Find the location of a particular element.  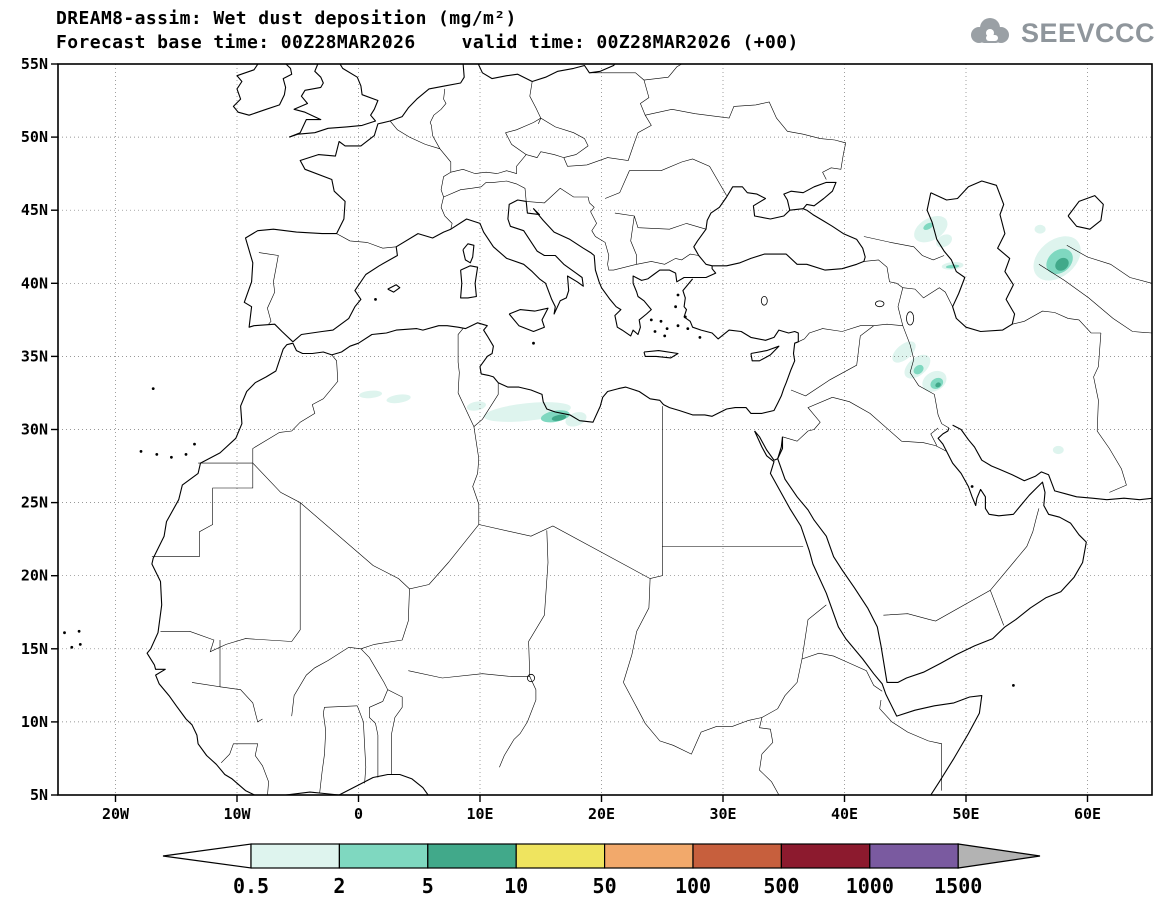

lon-tick-label: 40E is located at coordinates (844, 814).